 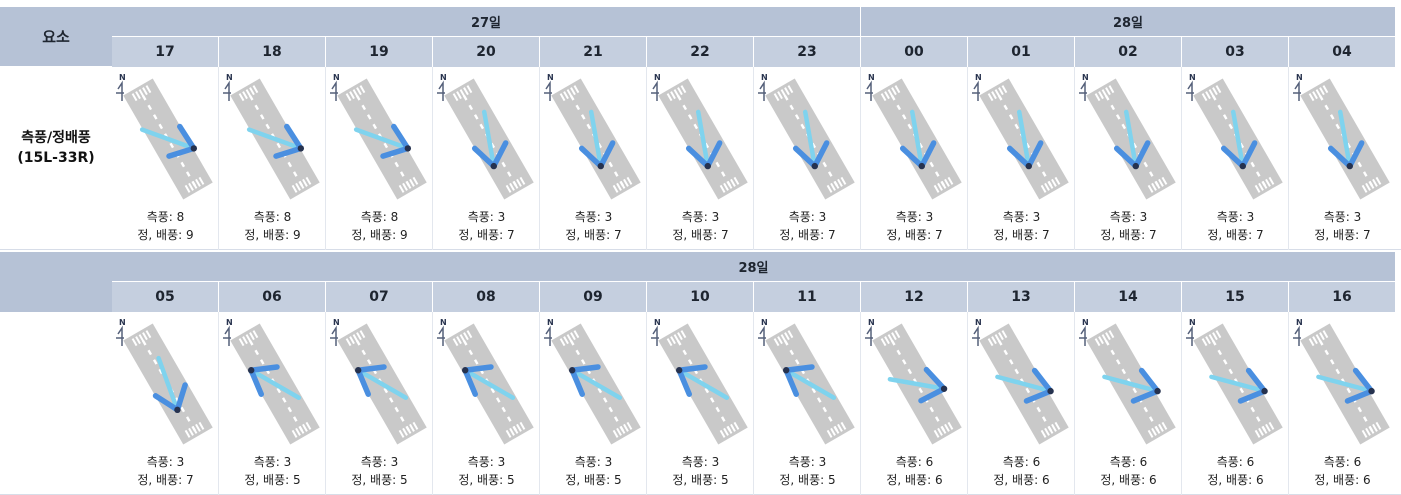 I want to click on element-header-label: 요소, so click(x=56, y=36).